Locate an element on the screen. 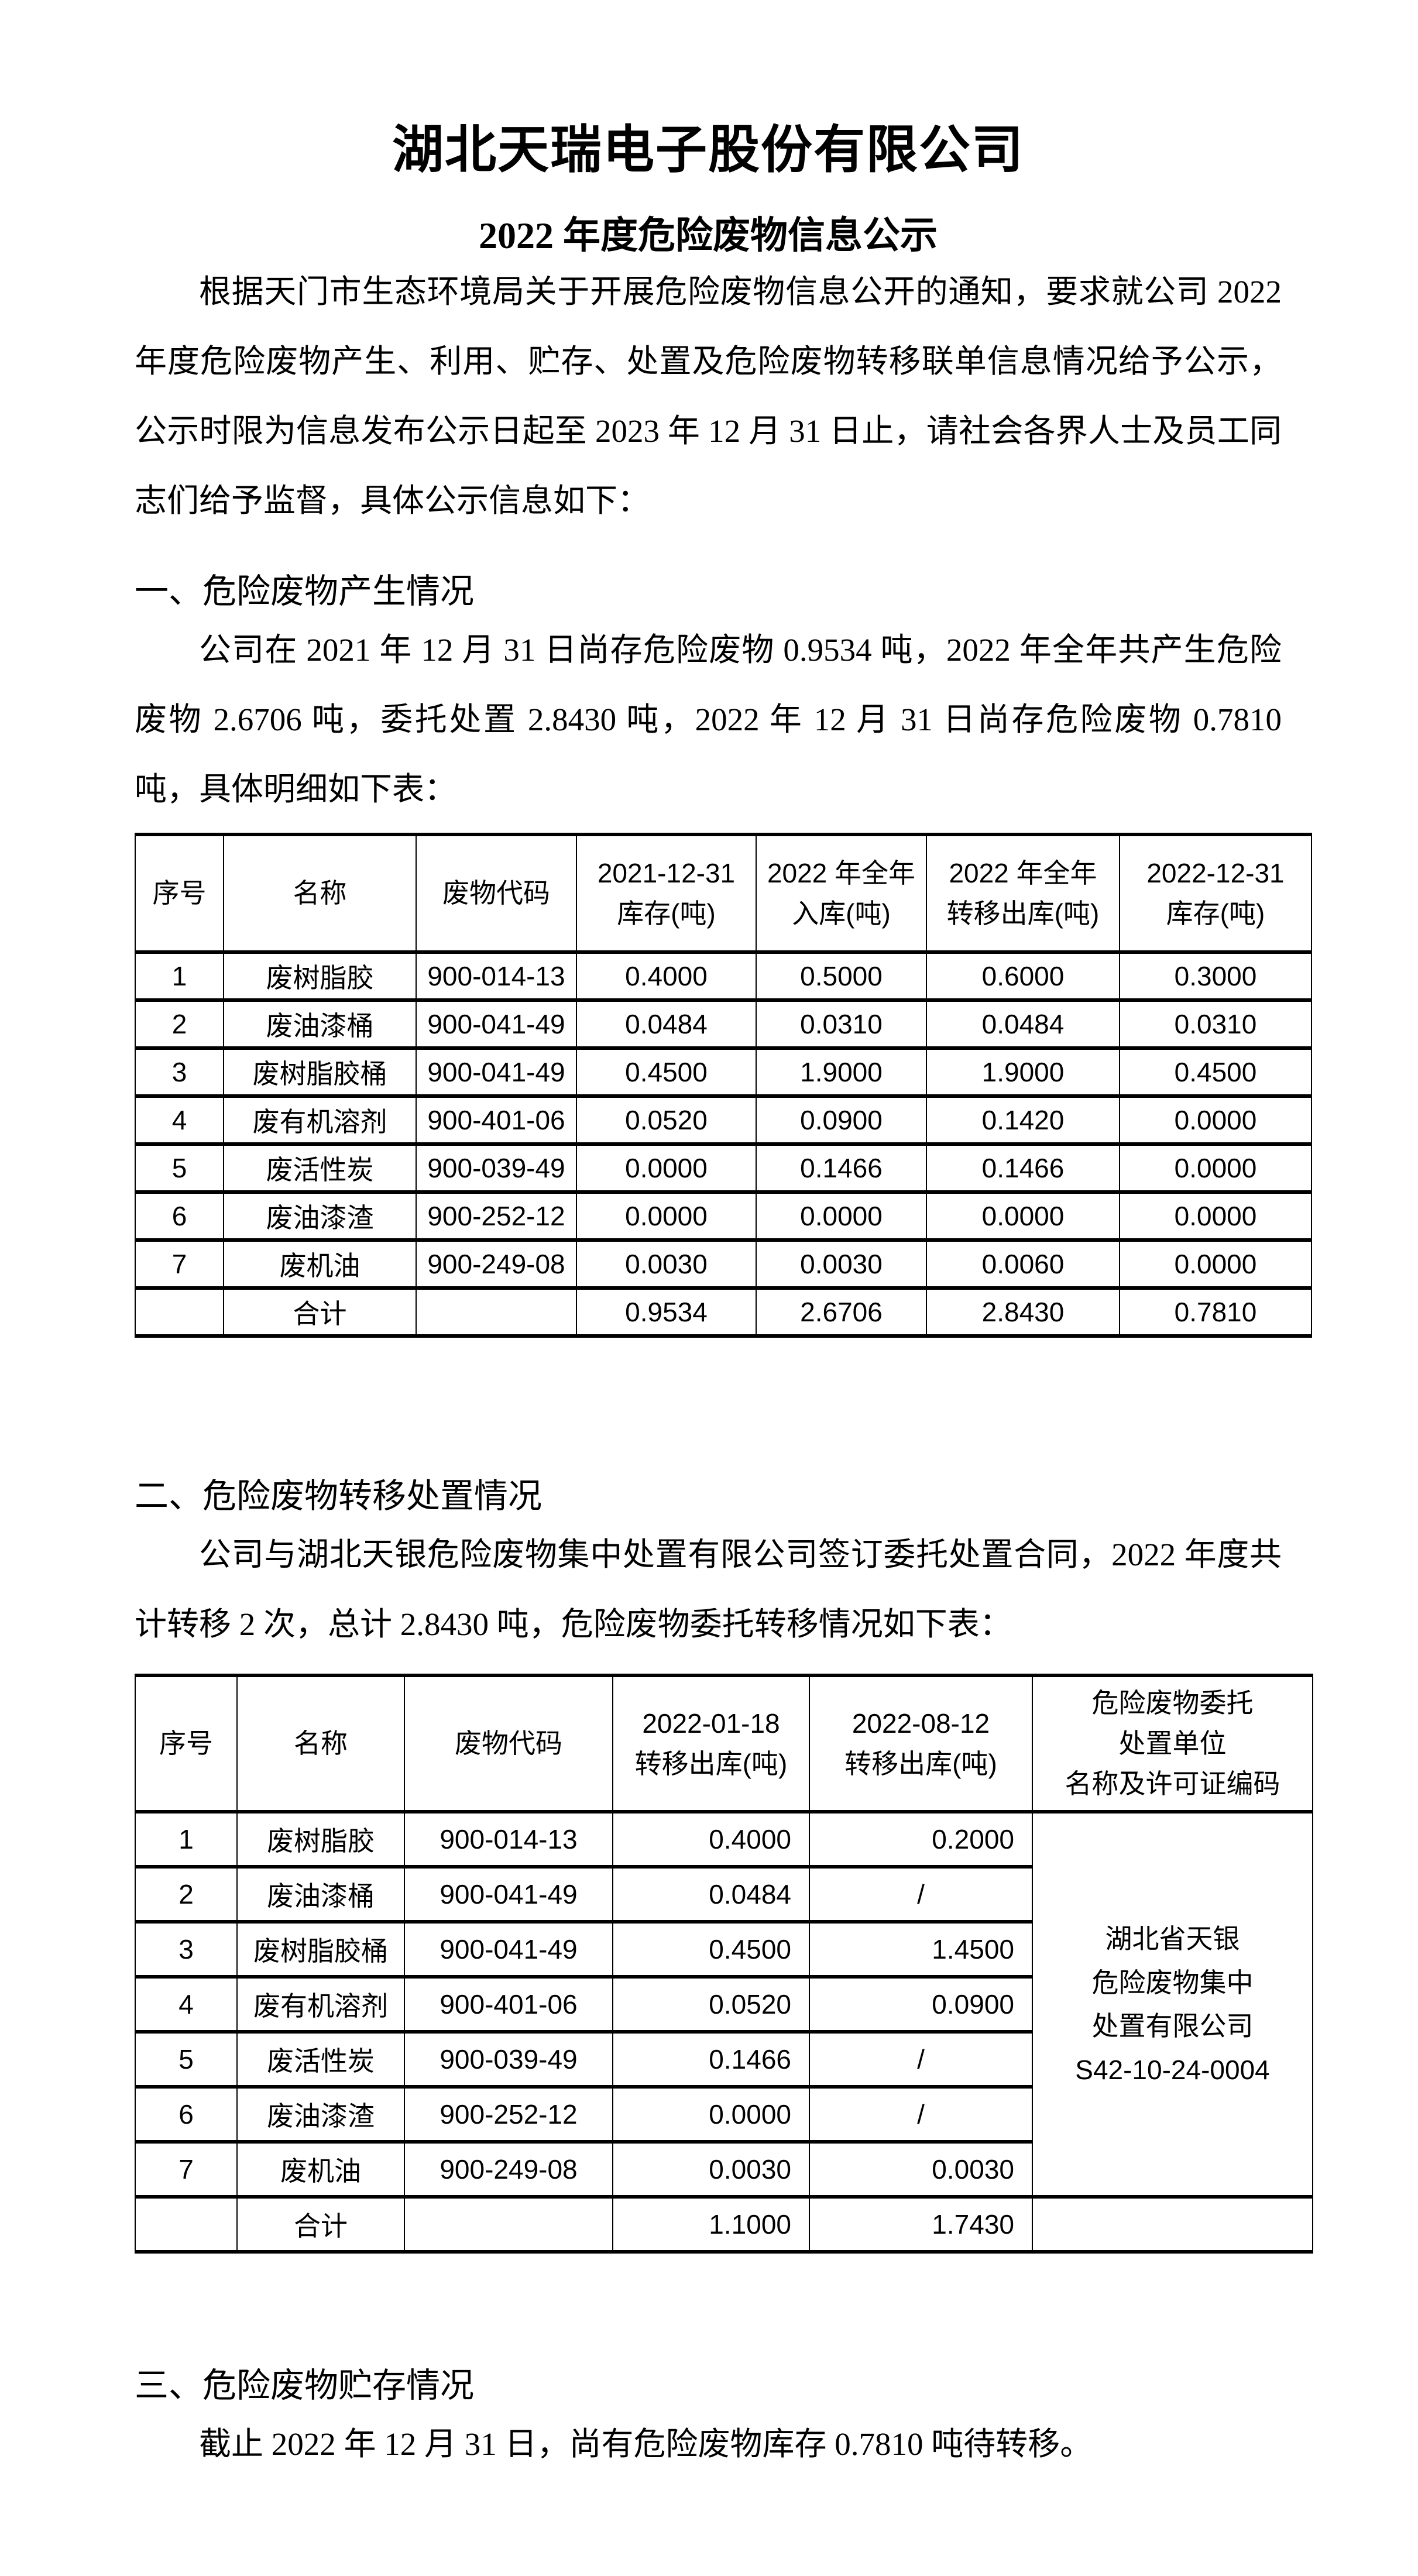  table-cell: 0.0484 is located at coordinates (711, 1894).